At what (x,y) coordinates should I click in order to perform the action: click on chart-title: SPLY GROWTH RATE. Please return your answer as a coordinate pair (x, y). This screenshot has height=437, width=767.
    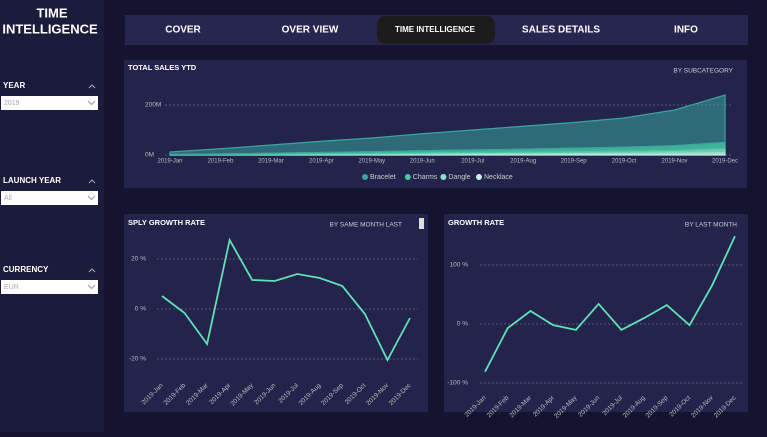
    Looking at the image, I should click on (166, 222).